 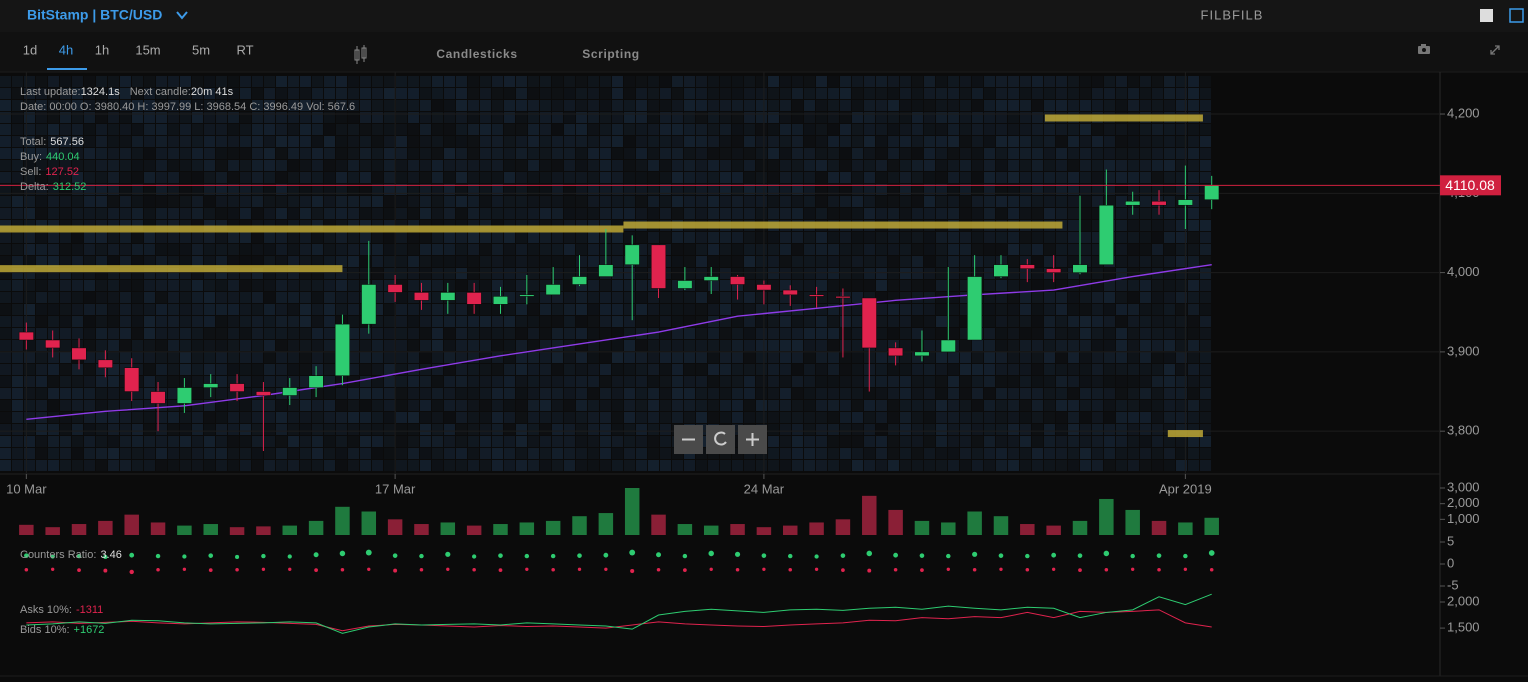 I want to click on collapse-icon, so click(x=1495, y=50).